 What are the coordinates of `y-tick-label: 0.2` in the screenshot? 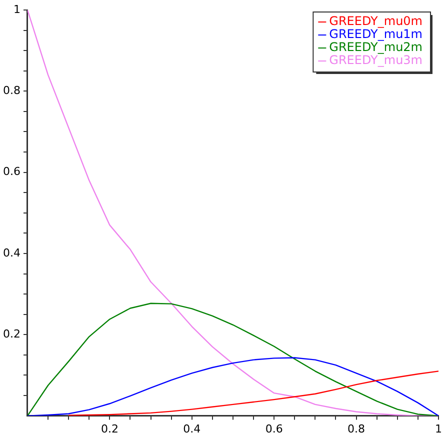 It's located at (11, 334).